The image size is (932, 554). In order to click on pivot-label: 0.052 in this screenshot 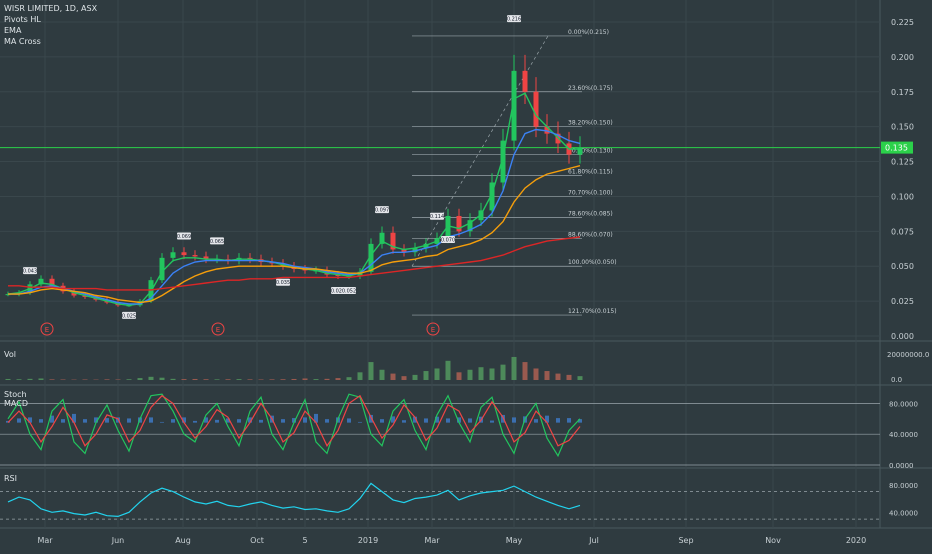, I will do `click(349, 291)`.